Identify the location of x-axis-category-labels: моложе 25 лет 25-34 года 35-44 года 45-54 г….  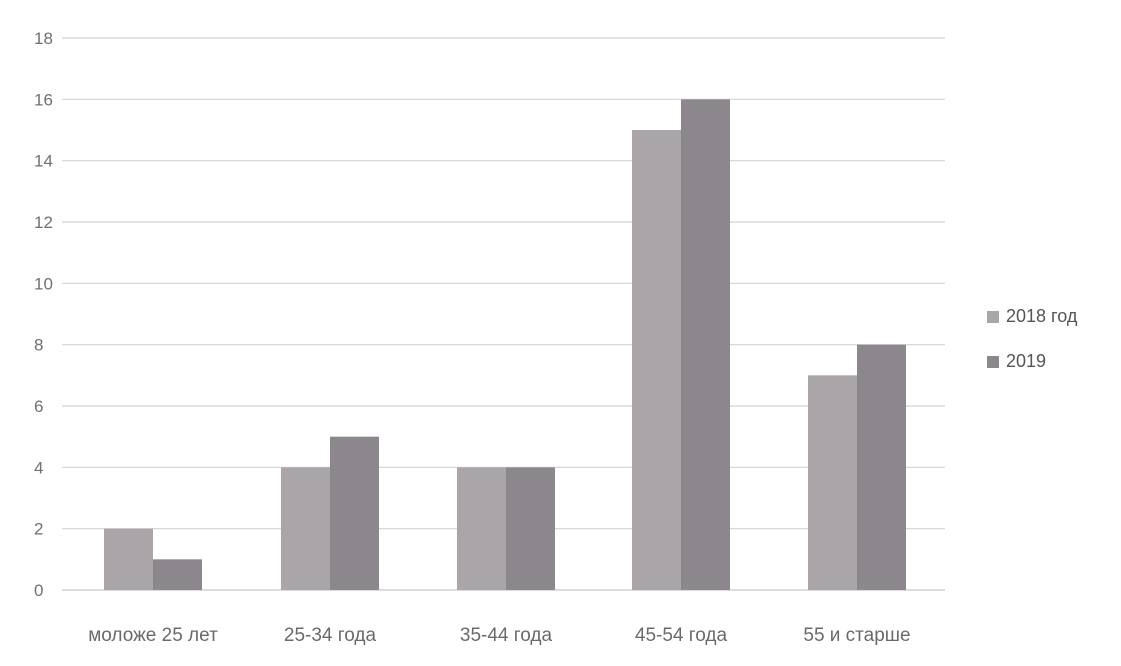
(499, 635).